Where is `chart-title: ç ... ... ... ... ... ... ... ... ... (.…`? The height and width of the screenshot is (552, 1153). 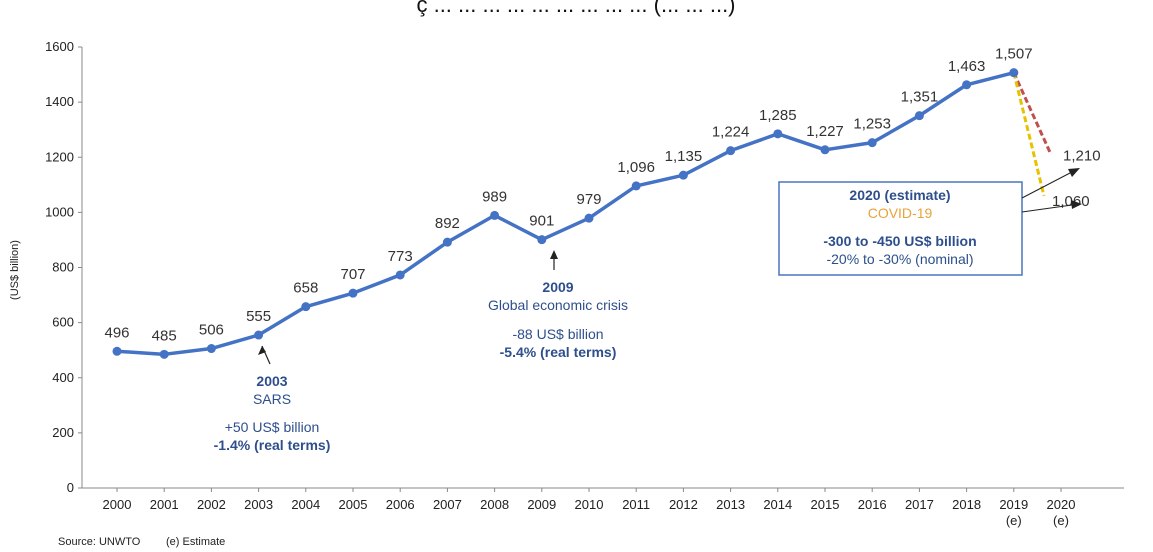 chart-title: ç ... ... ... ... ... ... ... ... ... (.… is located at coordinates (575, 8).